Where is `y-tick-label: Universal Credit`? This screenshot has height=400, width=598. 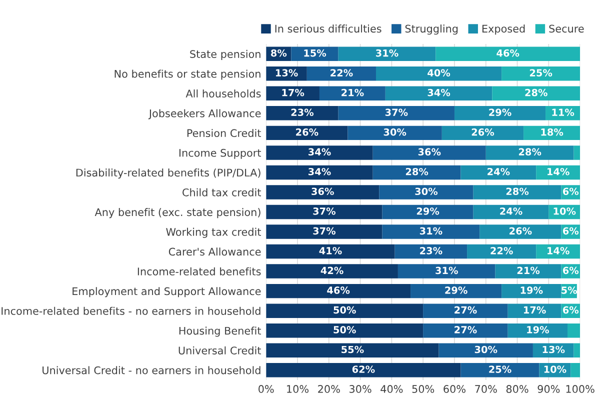 y-tick-label: Universal Credit is located at coordinates (219, 350).